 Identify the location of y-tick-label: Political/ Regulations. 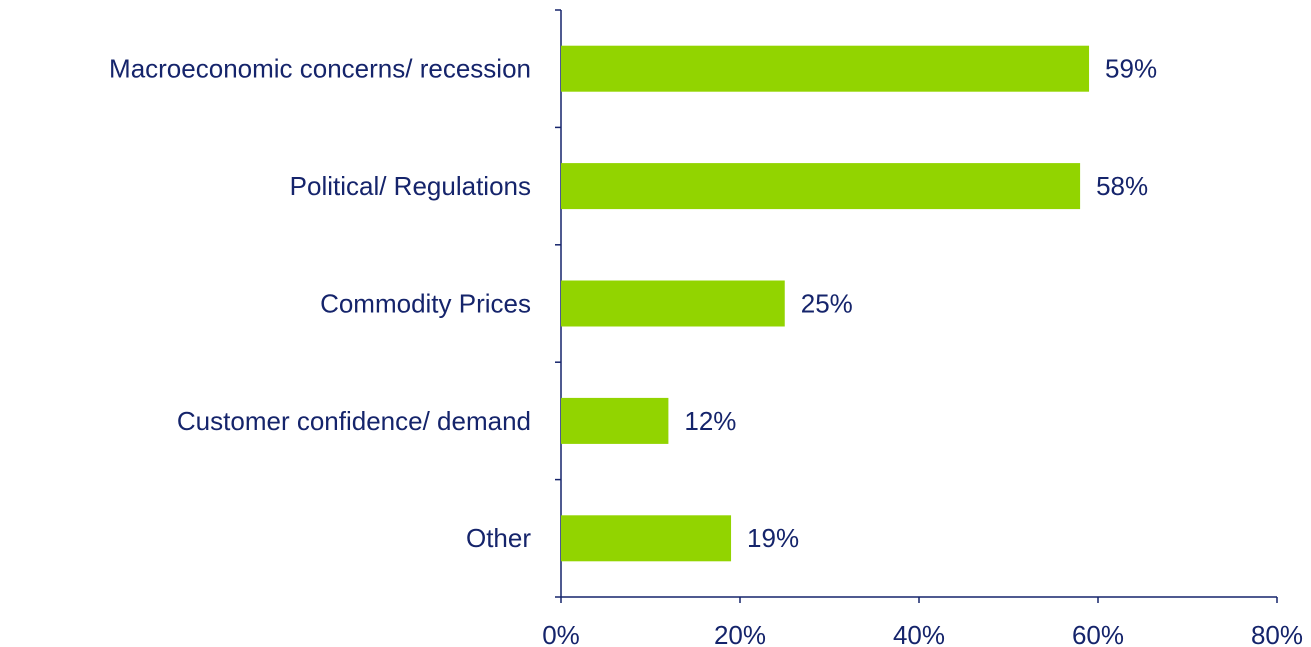
(410, 186).